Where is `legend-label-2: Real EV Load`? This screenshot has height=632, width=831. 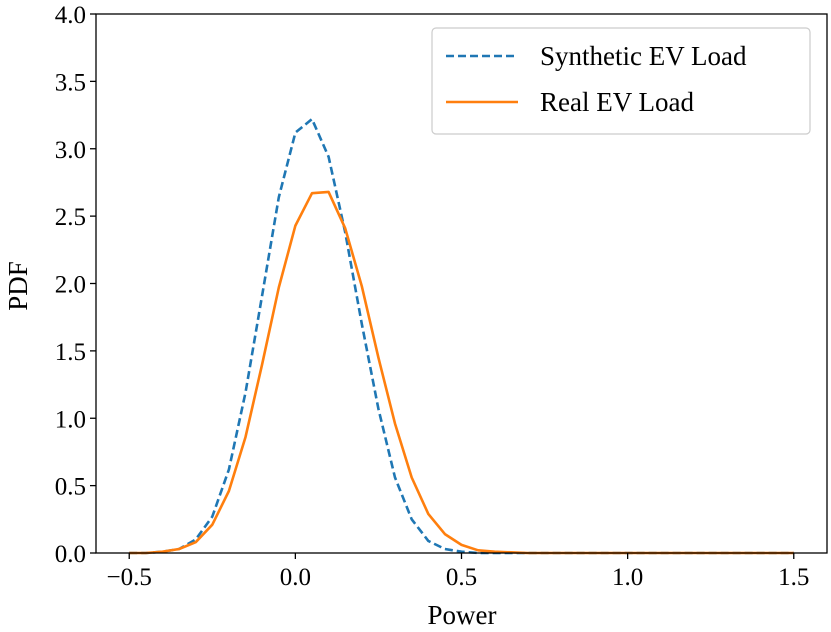 legend-label-2: Real EV Load is located at coordinates (617, 102).